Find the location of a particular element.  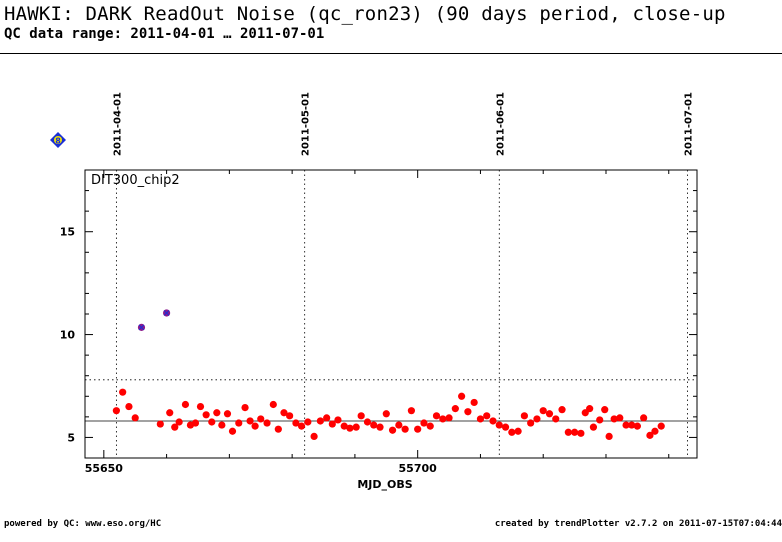

badge-dot is located at coordinates (58, 140).